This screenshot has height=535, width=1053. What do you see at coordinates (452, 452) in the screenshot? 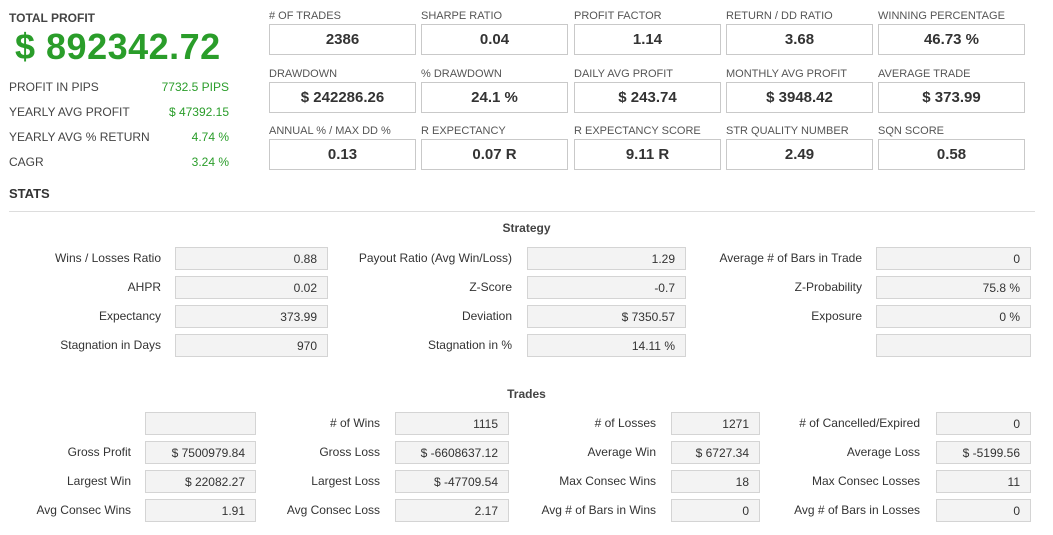
I see `trades-value: $ -6608637.12` at bounding box center [452, 452].